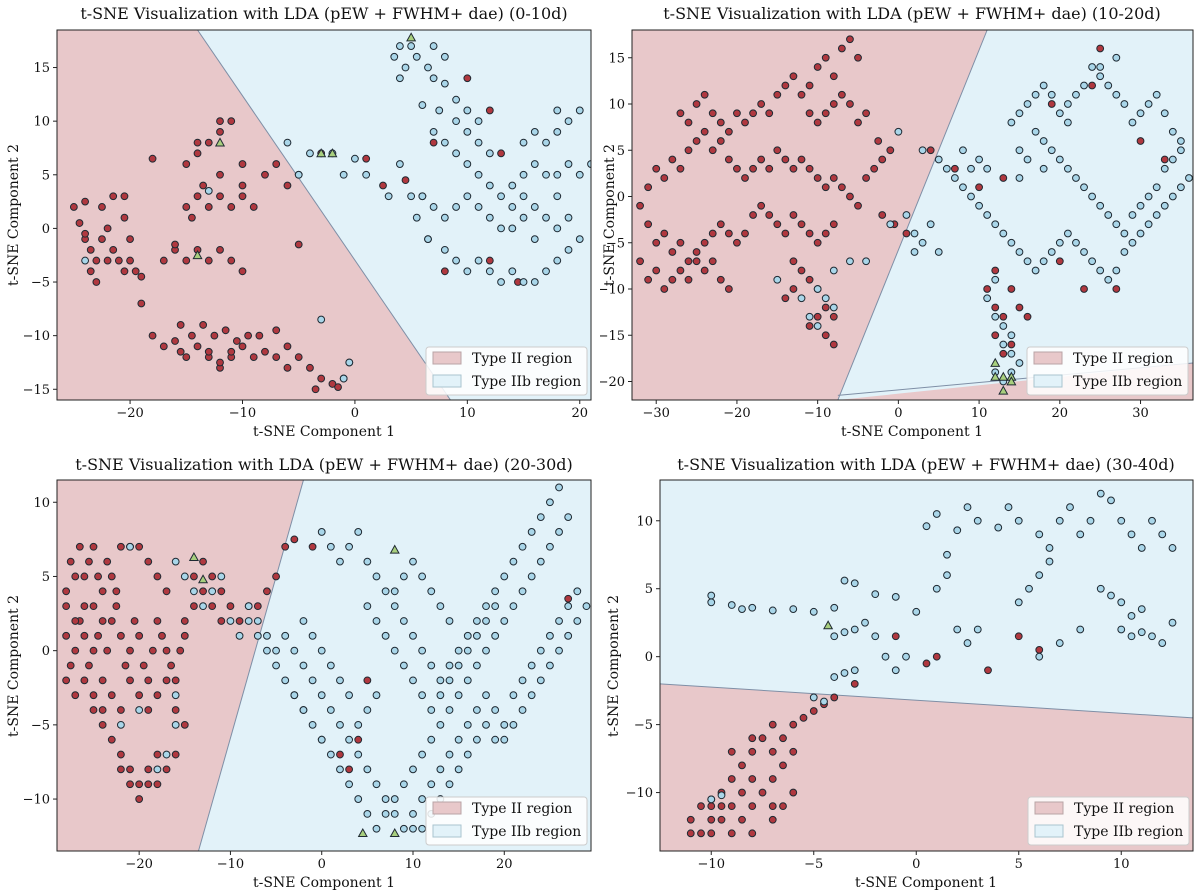 The width and height of the screenshot is (1200, 896). What do you see at coordinates (506, 821) in the screenshot?
I see `legend: Type II region Type IIb region` at bounding box center [506, 821].